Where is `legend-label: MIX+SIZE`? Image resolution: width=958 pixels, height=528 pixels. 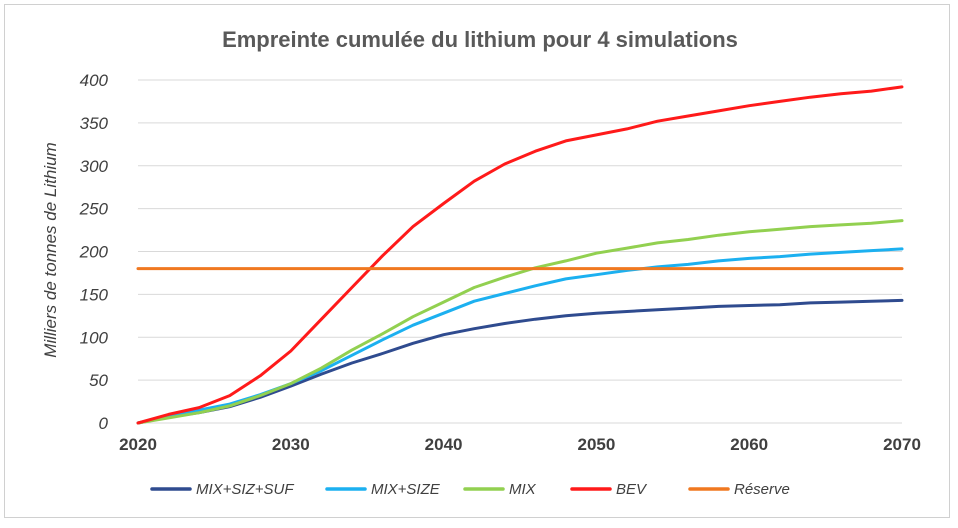
legend-label: MIX+SIZE is located at coordinates (406, 489).